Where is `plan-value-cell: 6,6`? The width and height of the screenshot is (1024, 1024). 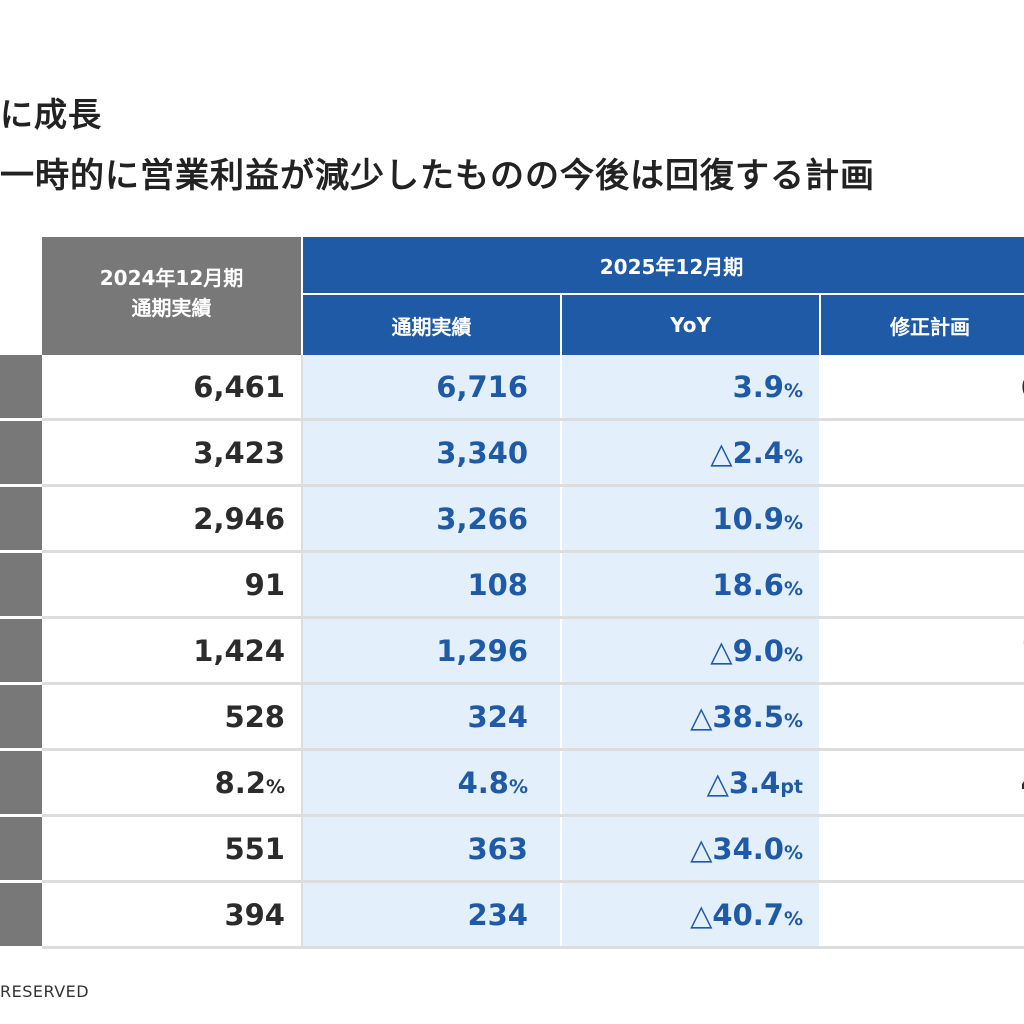 plan-value-cell: 6,6 is located at coordinates (922, 388).